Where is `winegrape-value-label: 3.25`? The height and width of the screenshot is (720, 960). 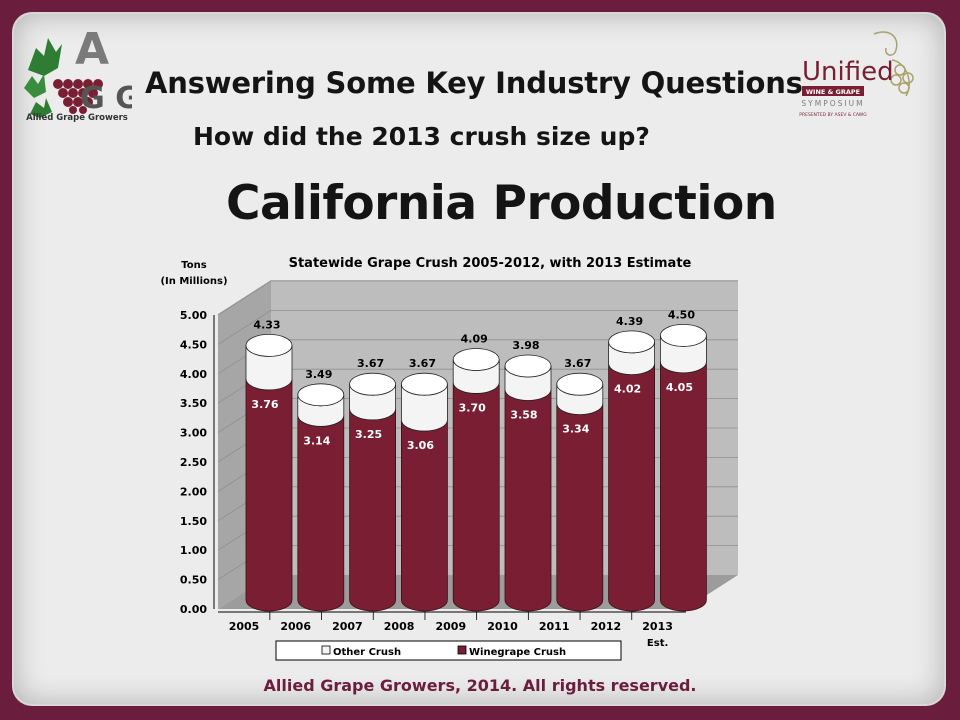
winegrape-value-label: 3.25 is located at coordinates (368, 434).